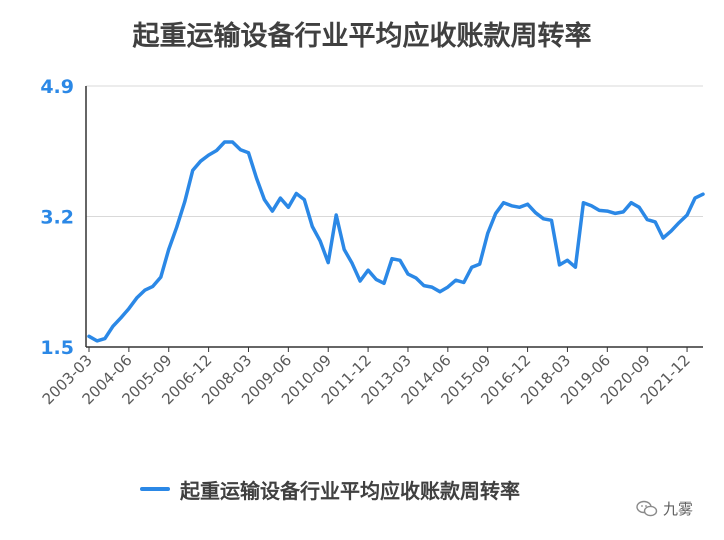 The width and height of the screenshot is (724, 540). What do you see at coordinates (362, 36) in the screenshot?
I see `chart-title: 起重运输设备行业平均应收账款周转率` at bounding box center [362, 36].